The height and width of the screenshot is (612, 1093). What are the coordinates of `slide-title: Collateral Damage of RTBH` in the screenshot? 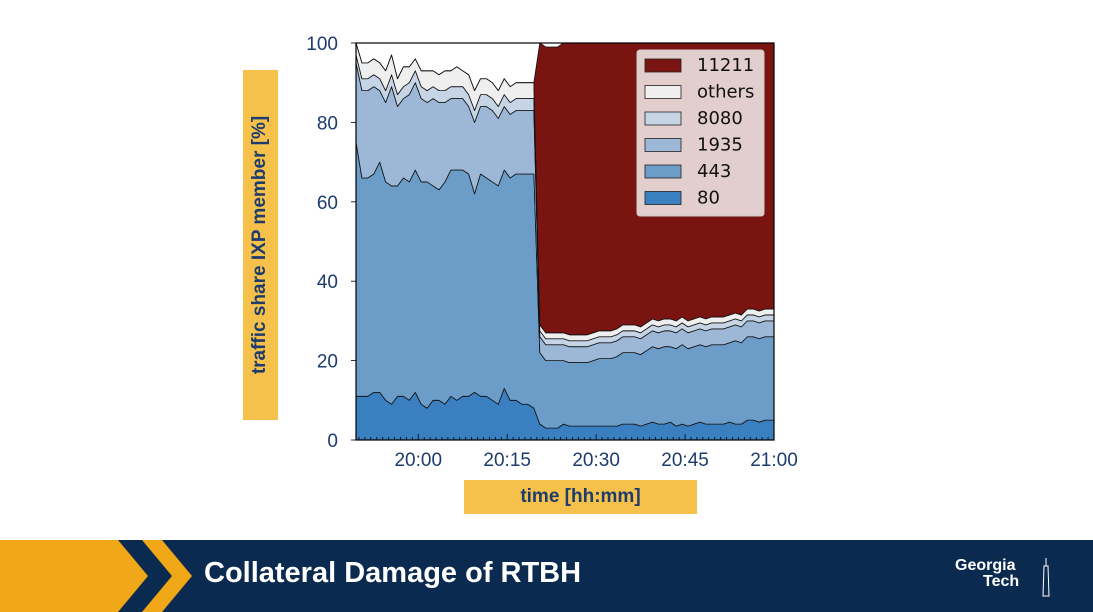 It's located at (393, 573).